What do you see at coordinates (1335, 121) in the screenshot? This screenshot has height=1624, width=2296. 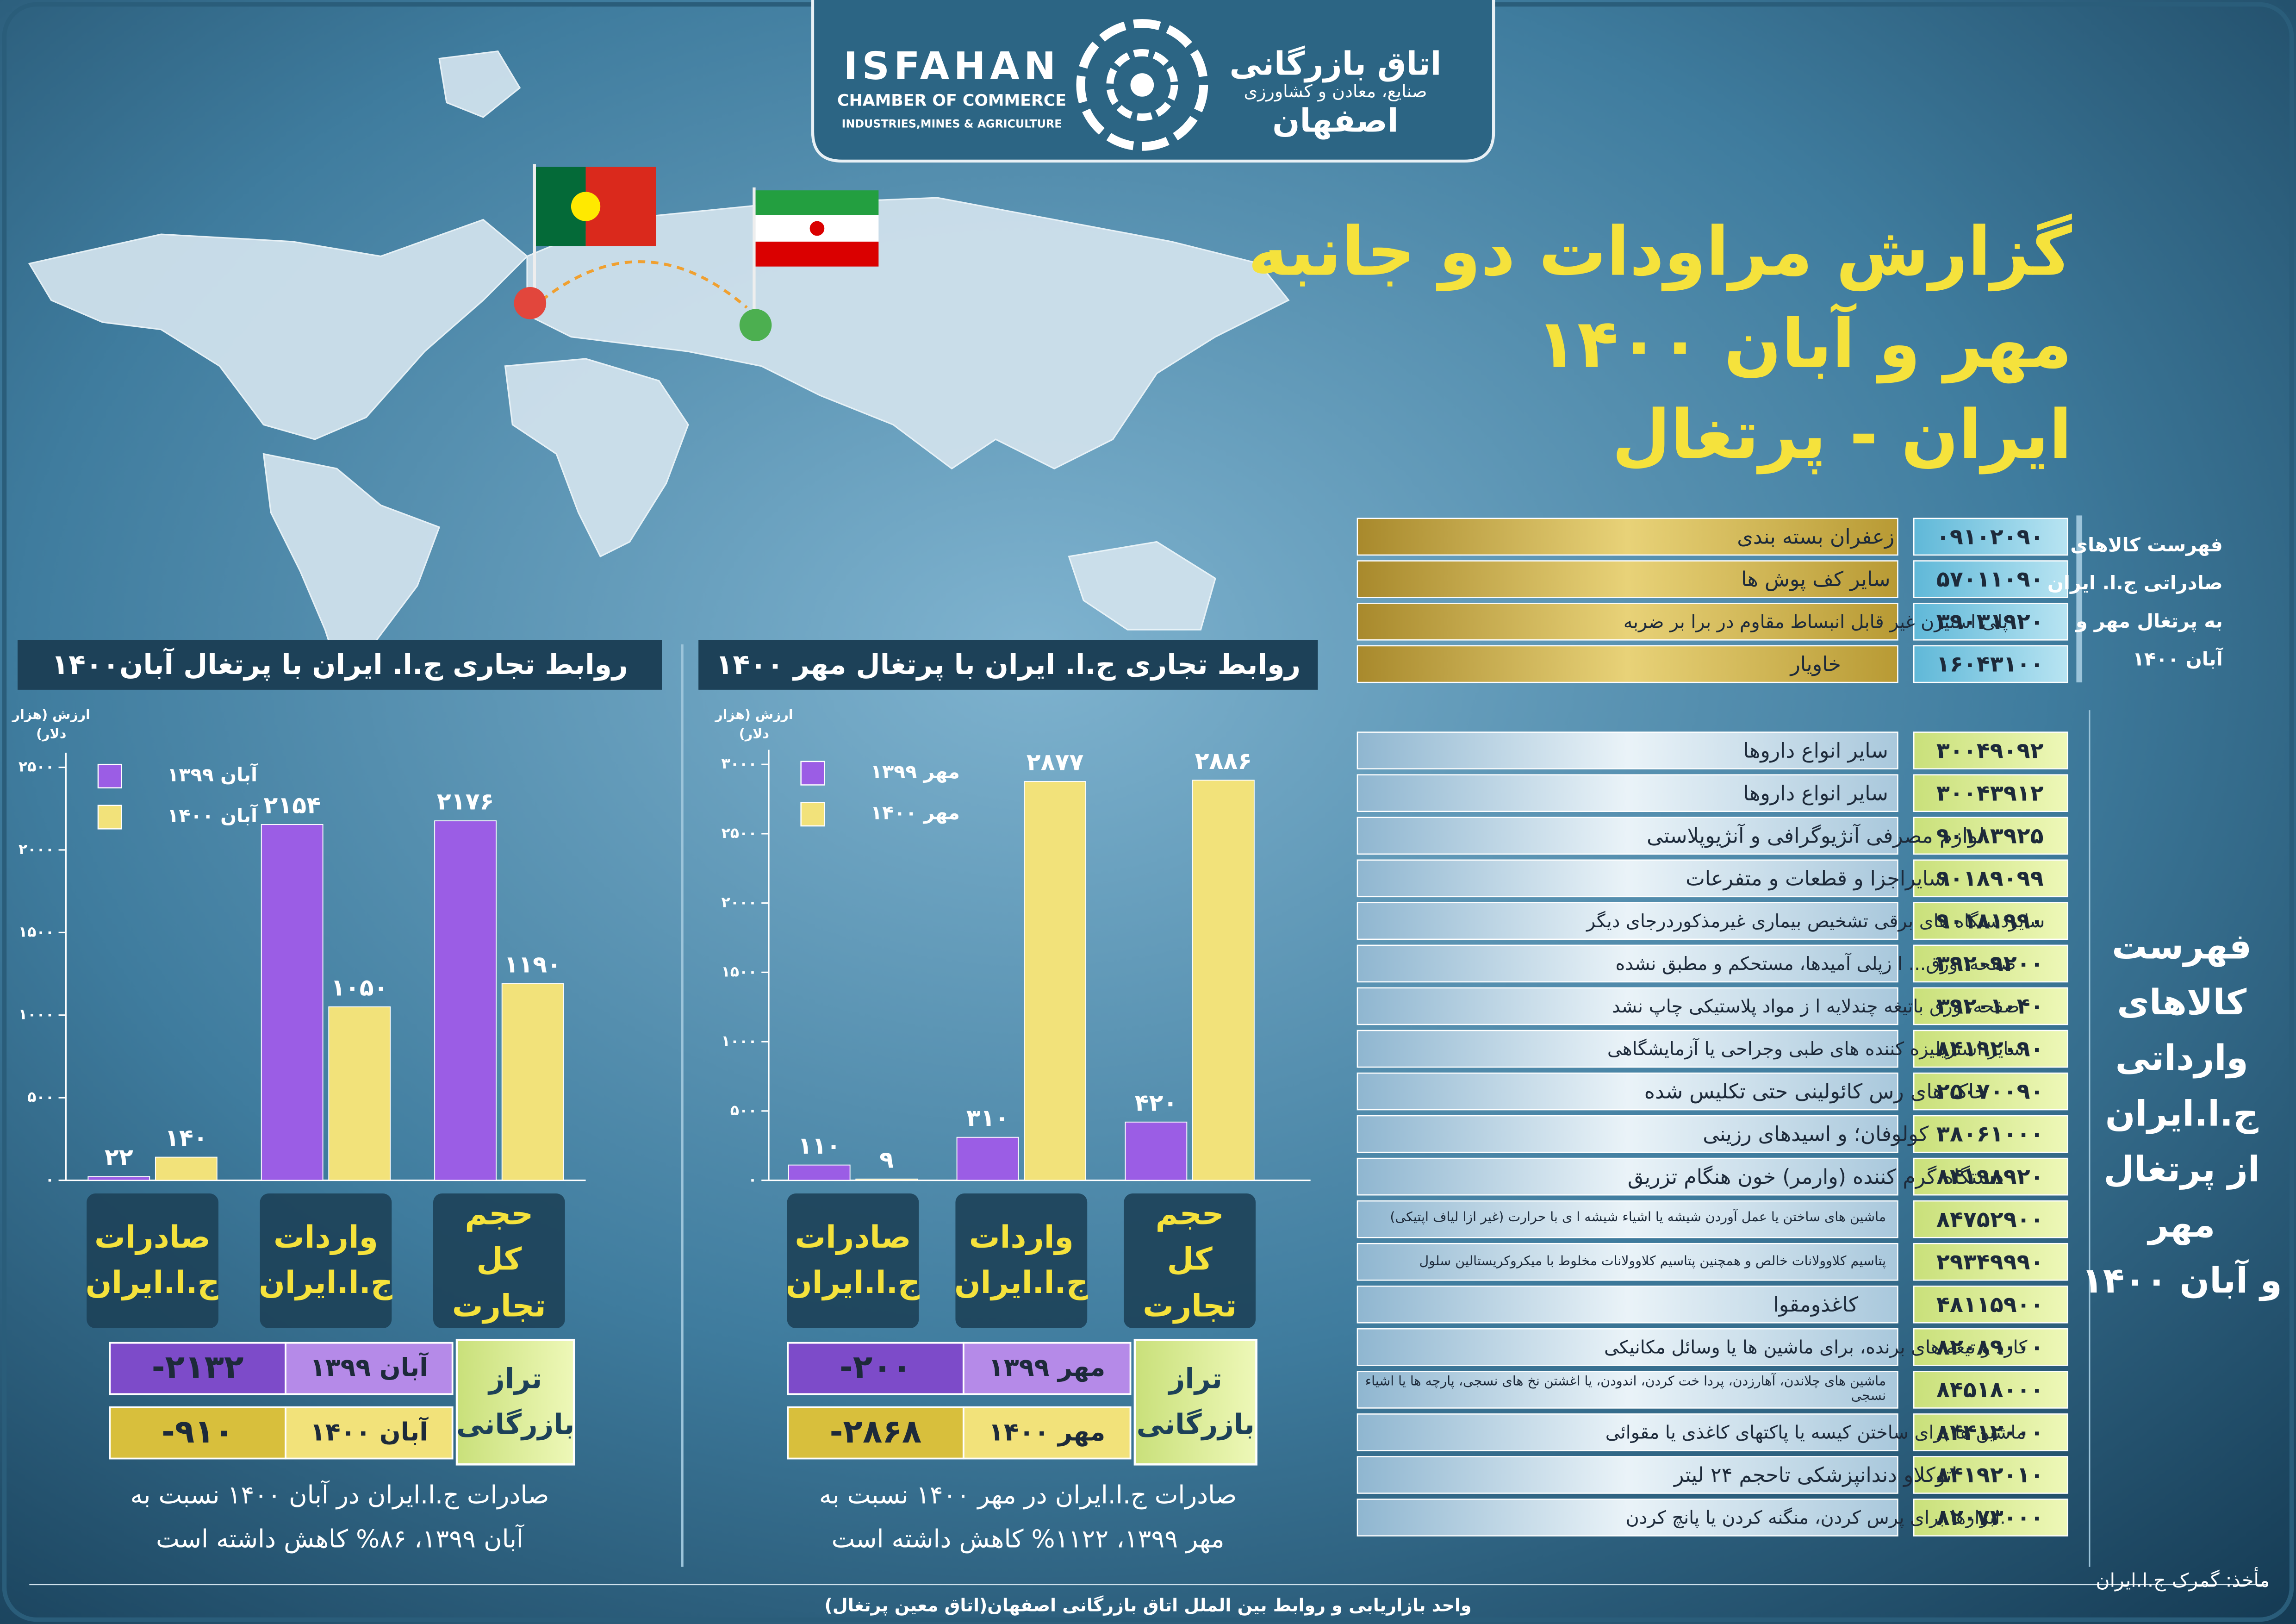 I see `logo-fa-line: اصفهان` at bounding box center [1335, 121].